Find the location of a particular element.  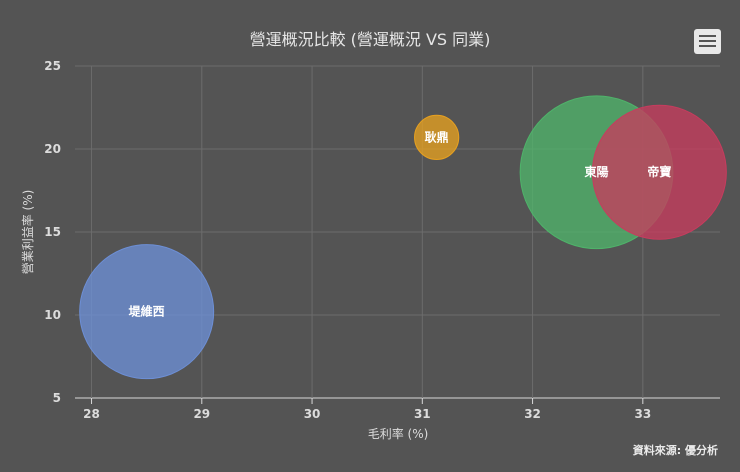

x-tick-label: 28 is located at coordinates (91, 414).